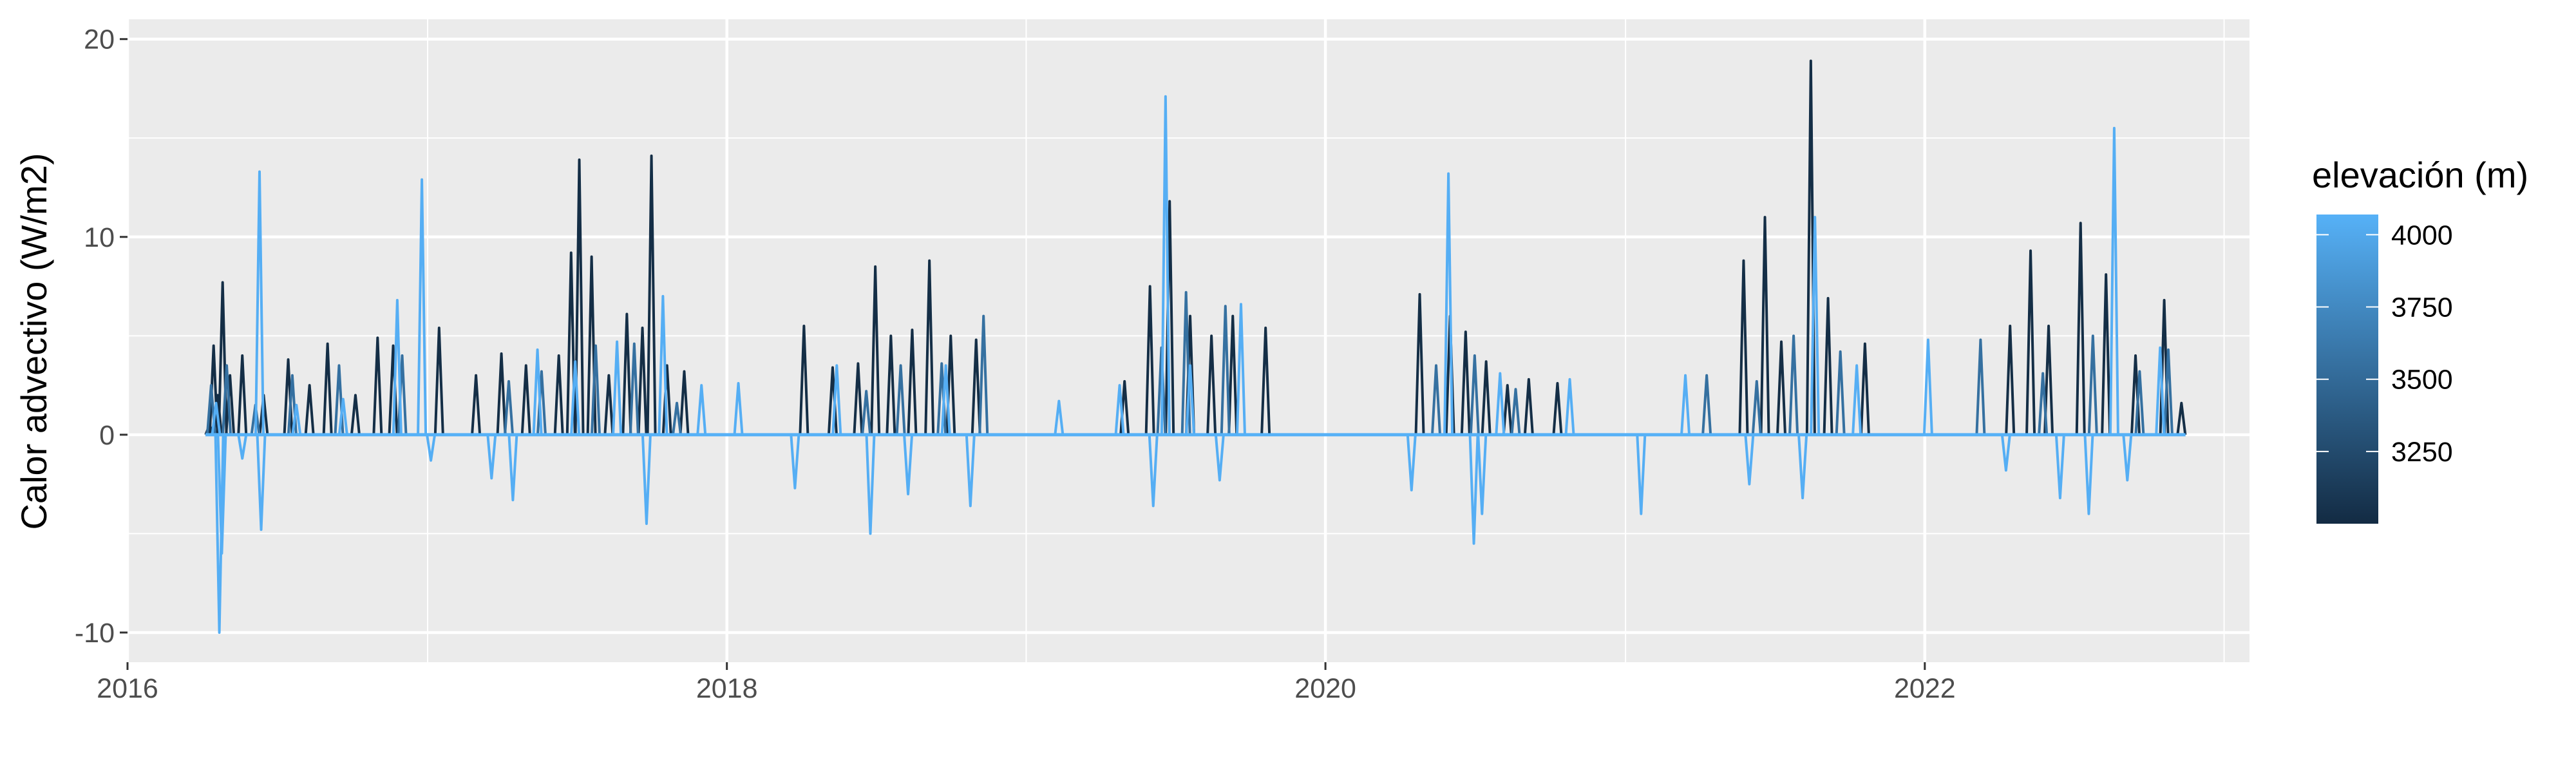 The width and height of the screenshot is (2576, 773). Describe the element at coordinates (727, 689) in the screenshot. I see `x-tick-label: 2018` at that location.